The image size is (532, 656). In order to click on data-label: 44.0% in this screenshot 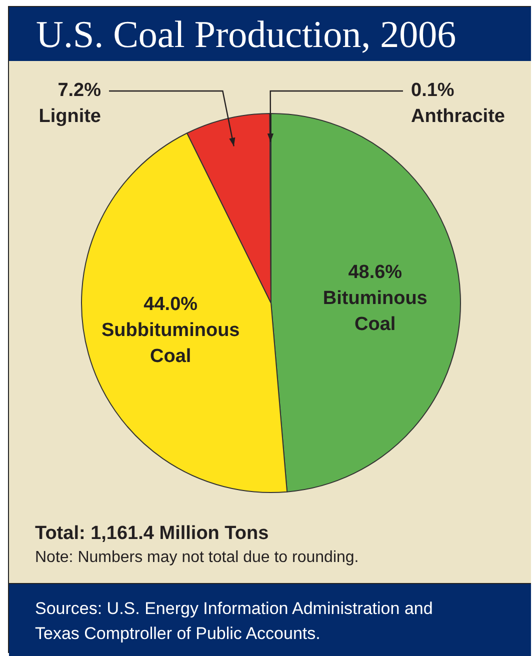, I will do `click(171, 305)`.